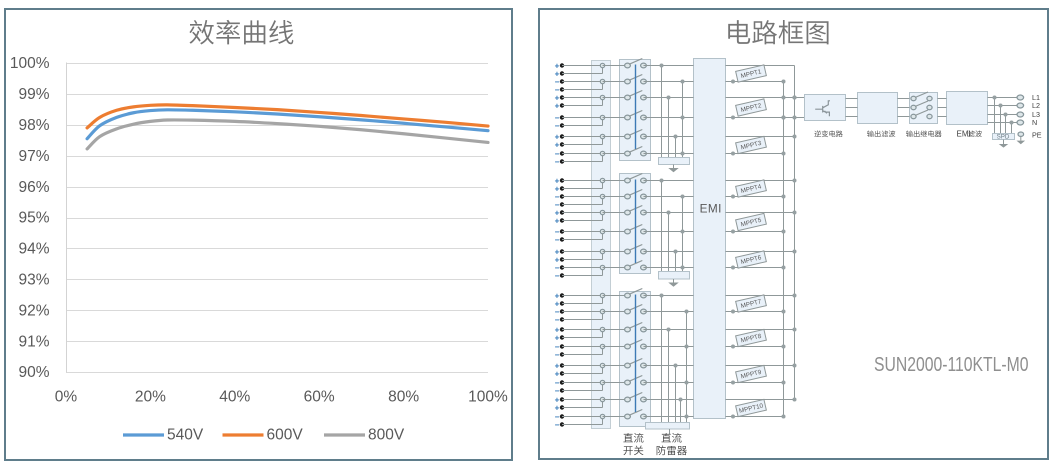 The image size is (1054, 469). What do you see at coordinates (33, 218) in the screenshot?
I see `svg-text: 95%` at bounding box center [33, 218].